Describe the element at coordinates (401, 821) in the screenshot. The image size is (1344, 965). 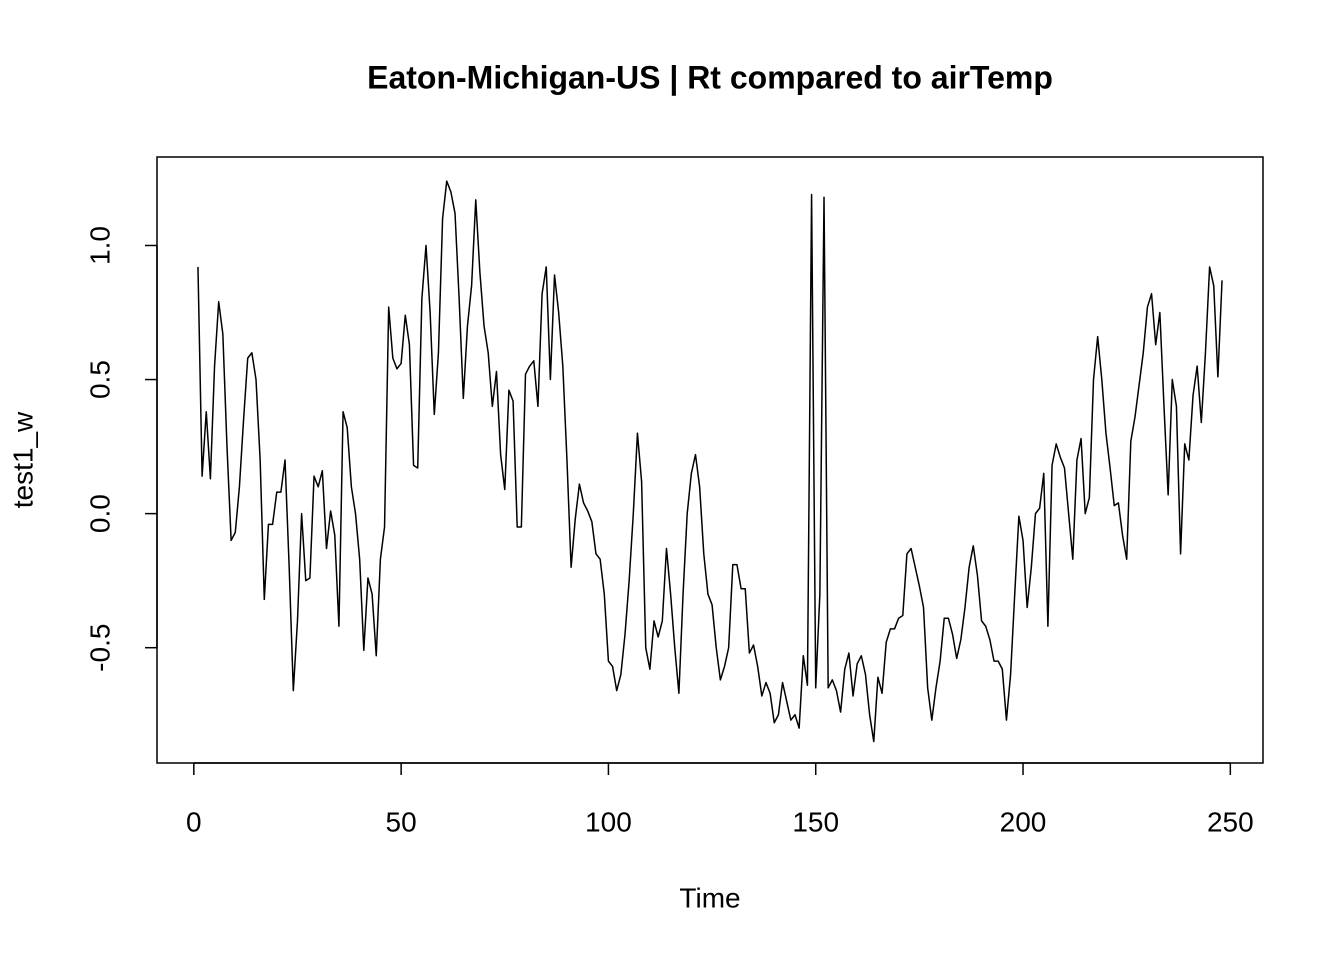
I see `x-tick-label: 50` at that location.